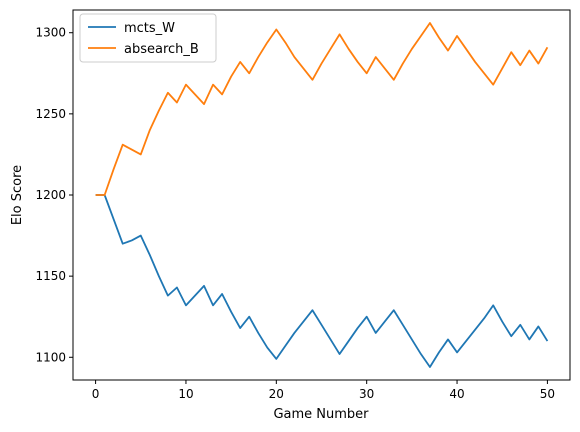  What do you see at coordinates (161, 49) in the screenshot?
I see `legend-label-absearch-b: absearch_B` at bounding box center [161, 49].